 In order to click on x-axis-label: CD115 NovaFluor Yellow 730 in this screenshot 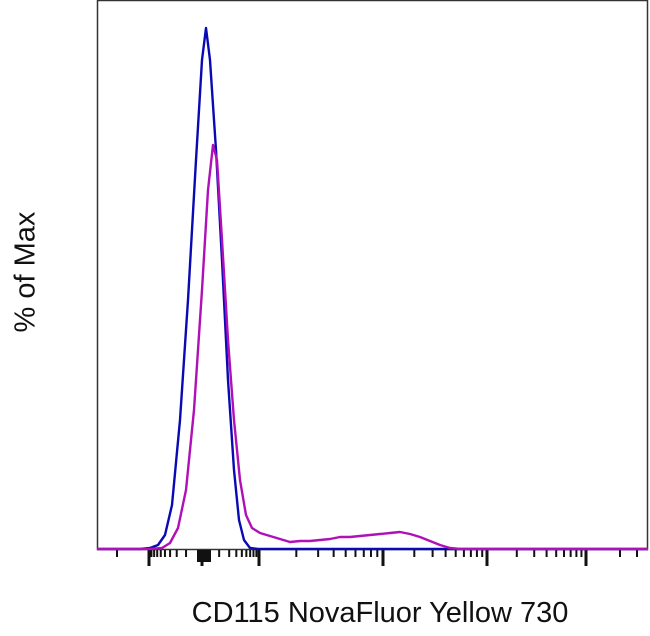, I will do `click(380, 613)`.